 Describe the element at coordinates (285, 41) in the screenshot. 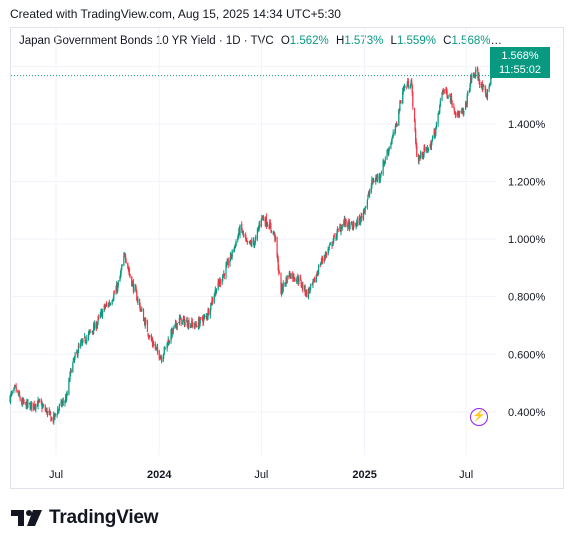

I see `open-label: O` at that location.